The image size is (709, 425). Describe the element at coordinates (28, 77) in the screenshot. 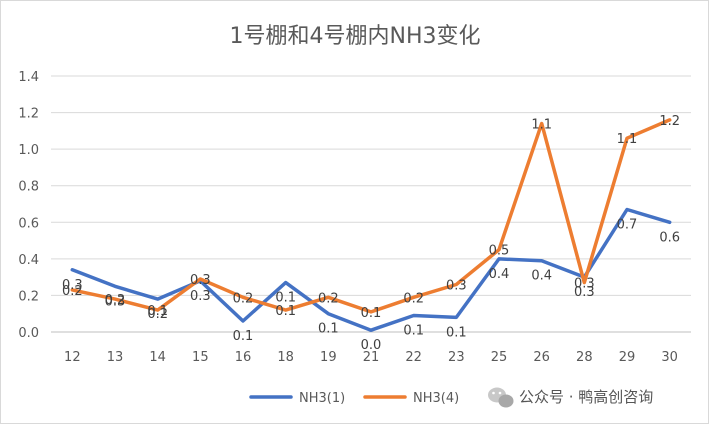

I see `y-tick-label: 1.4` at that location.